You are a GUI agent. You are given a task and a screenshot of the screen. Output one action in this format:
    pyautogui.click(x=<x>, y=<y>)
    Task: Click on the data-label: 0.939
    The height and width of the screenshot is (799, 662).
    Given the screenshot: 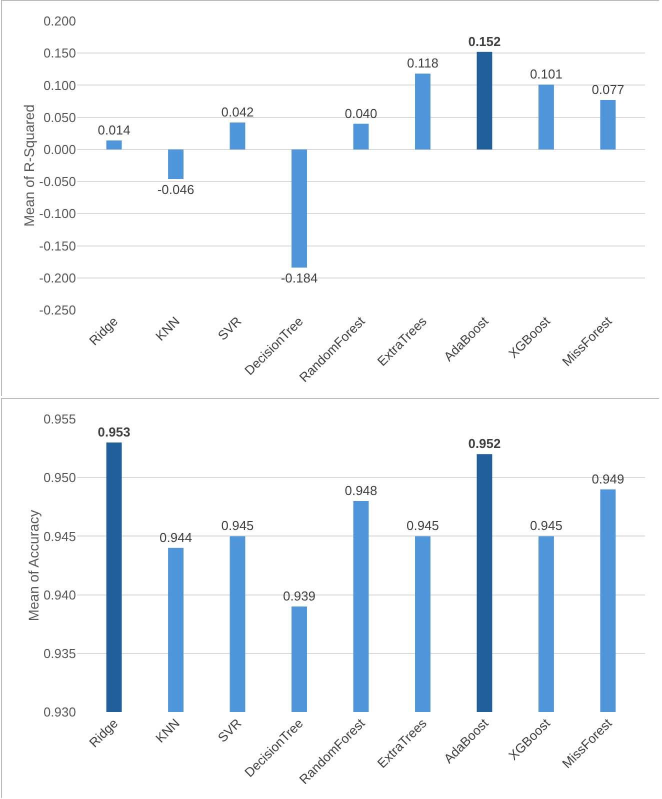 What is the action you would take?
    pyautogui.click(x=299, y=596)
    